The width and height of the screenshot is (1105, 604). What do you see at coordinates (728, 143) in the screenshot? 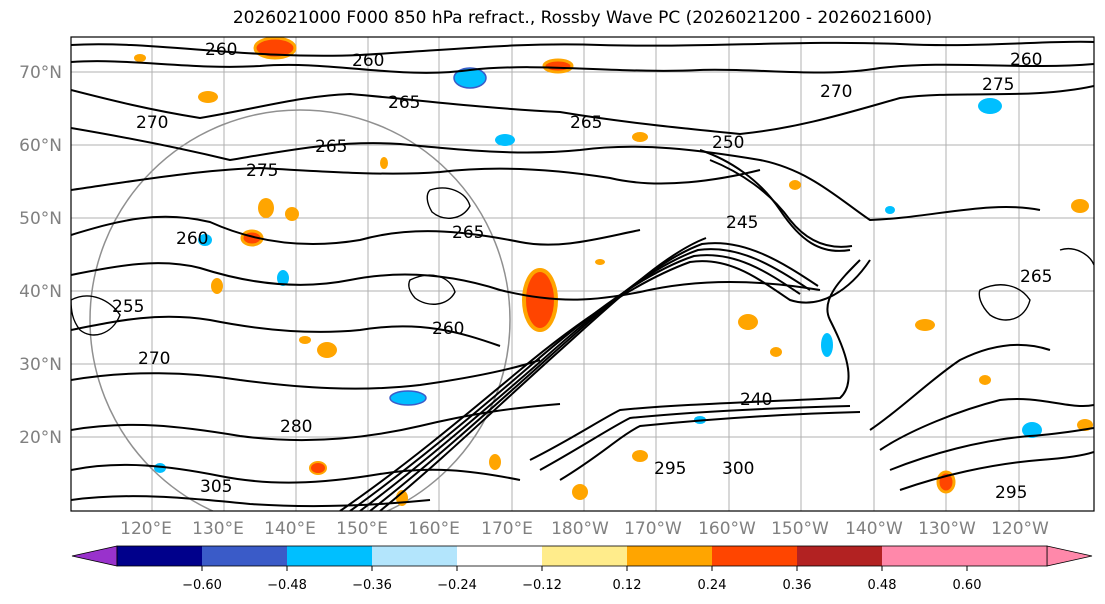
I see `contour-label: 250` at bounding box center [728, 143].